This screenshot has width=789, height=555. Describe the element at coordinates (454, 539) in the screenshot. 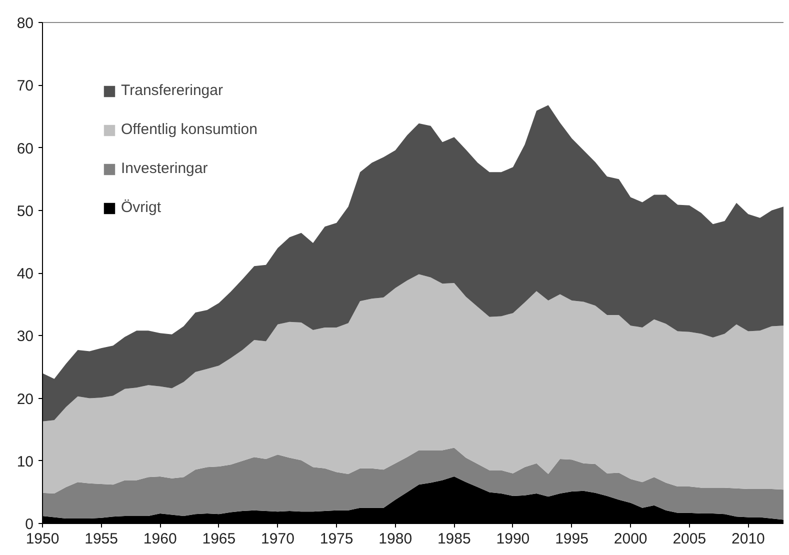

I see `x-tick-label: 1985` at that location.